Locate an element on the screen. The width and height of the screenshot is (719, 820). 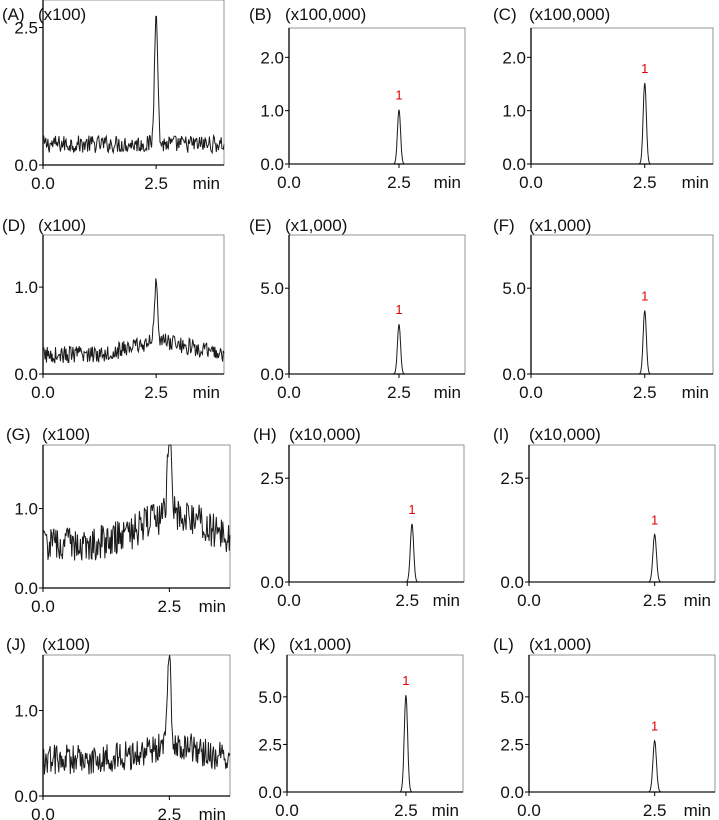
panel-h: (H) (x10,000) 0.0 2.5 0.0 2.5 min 1 is located at coordinates (359, 517).